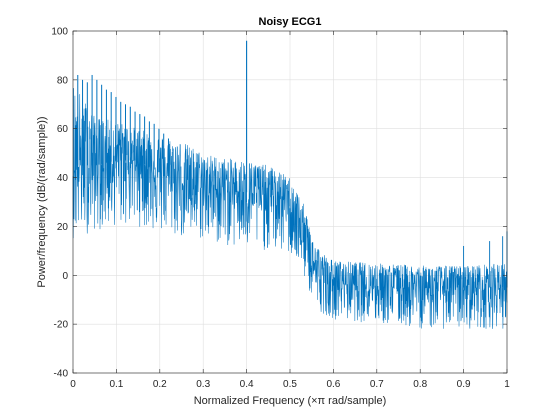 The width and height of the screenshot is (560, 420). What do you see at coordinates (61, 325) in the screenshot?
I see `y-tick-label: -20` at bounding box center [61, 325].